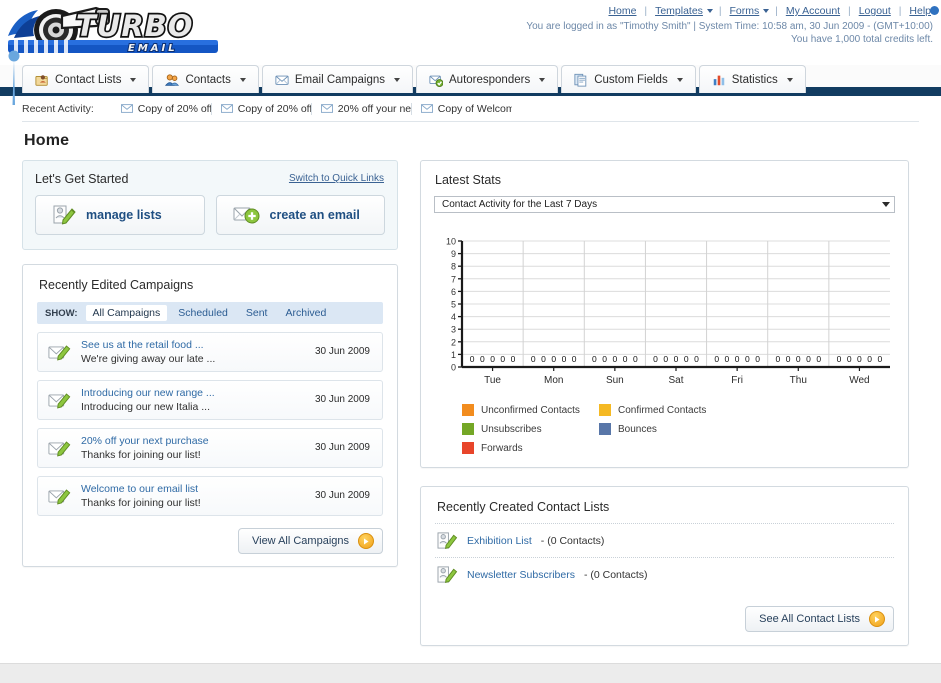 The image size is (941, 683). What do you see at coordinates (274, 108) in the screenshot?
I see `recent-activity-text: Copy of 20% off yc` at bounding box center [274, 108].